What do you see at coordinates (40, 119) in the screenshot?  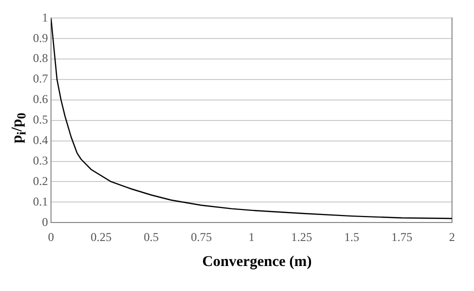 I see `y-tick-label: 0.5` at bounding box center [40, 119].